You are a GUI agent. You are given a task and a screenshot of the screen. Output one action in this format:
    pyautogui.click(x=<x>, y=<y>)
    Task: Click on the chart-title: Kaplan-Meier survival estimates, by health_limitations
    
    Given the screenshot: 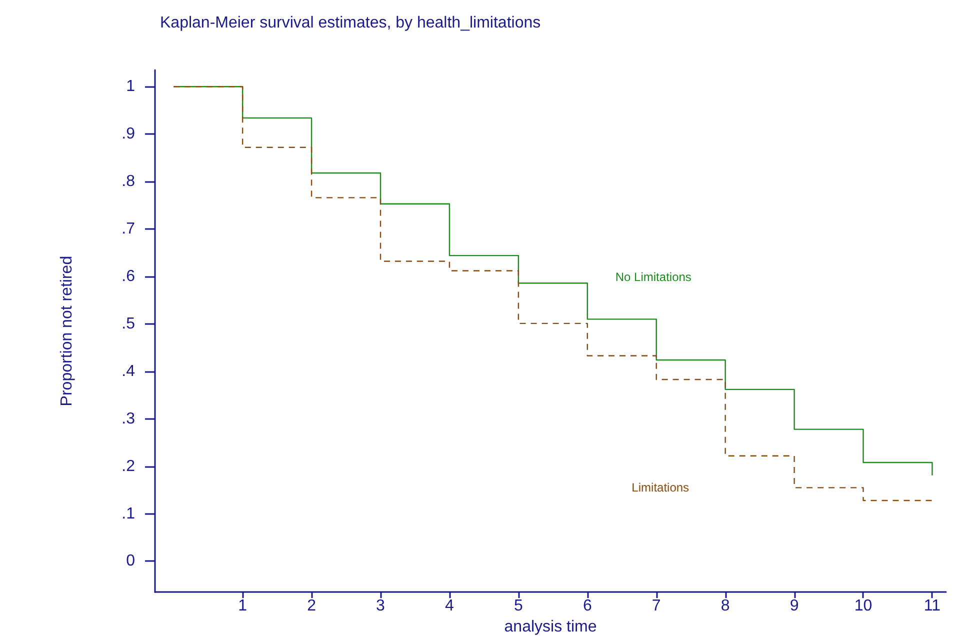 What is the action you would take?
    pyautogui.click(x=350, y=23)
    